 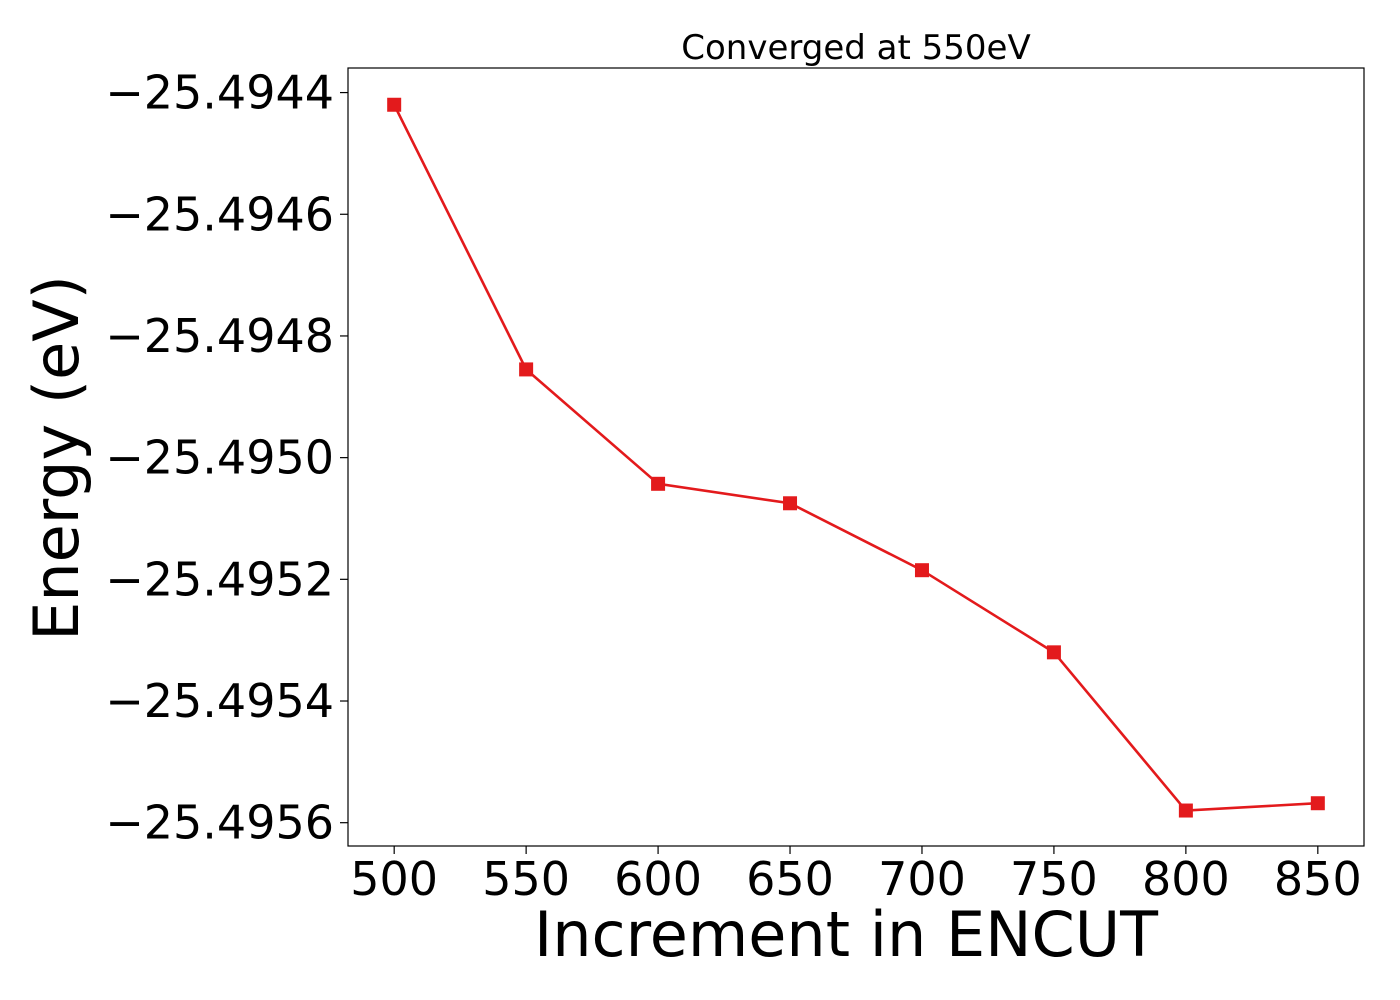 What do you see at coordinates (856, 876) in the screenshot?
I see `x-axis-ticks: 500 550 600 650 700 750 800 850` at bounding box center [856, 876].